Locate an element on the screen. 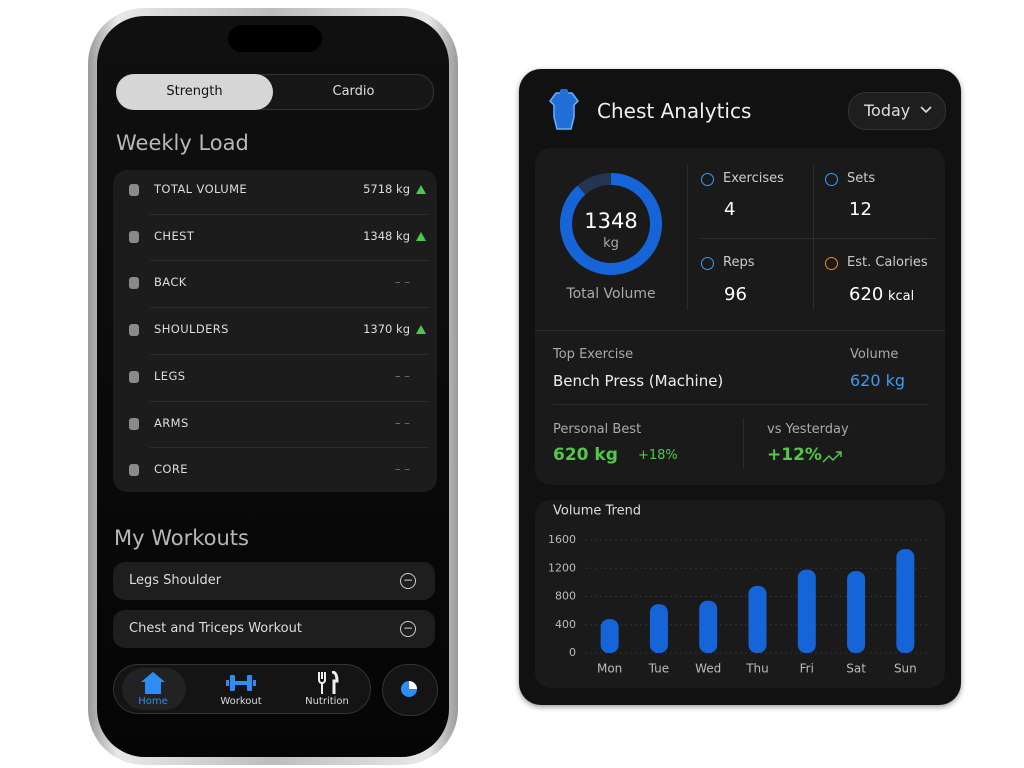 This screenshot has width=1024, height=768. y-tick-label: 0 is located at coordinates (572, 652).